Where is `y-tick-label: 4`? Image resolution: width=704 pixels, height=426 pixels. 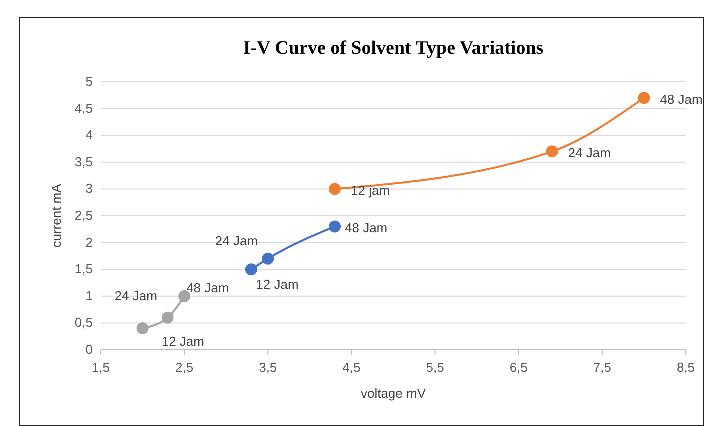 y-tick-label: 4 is located at coordinates (89, 135).